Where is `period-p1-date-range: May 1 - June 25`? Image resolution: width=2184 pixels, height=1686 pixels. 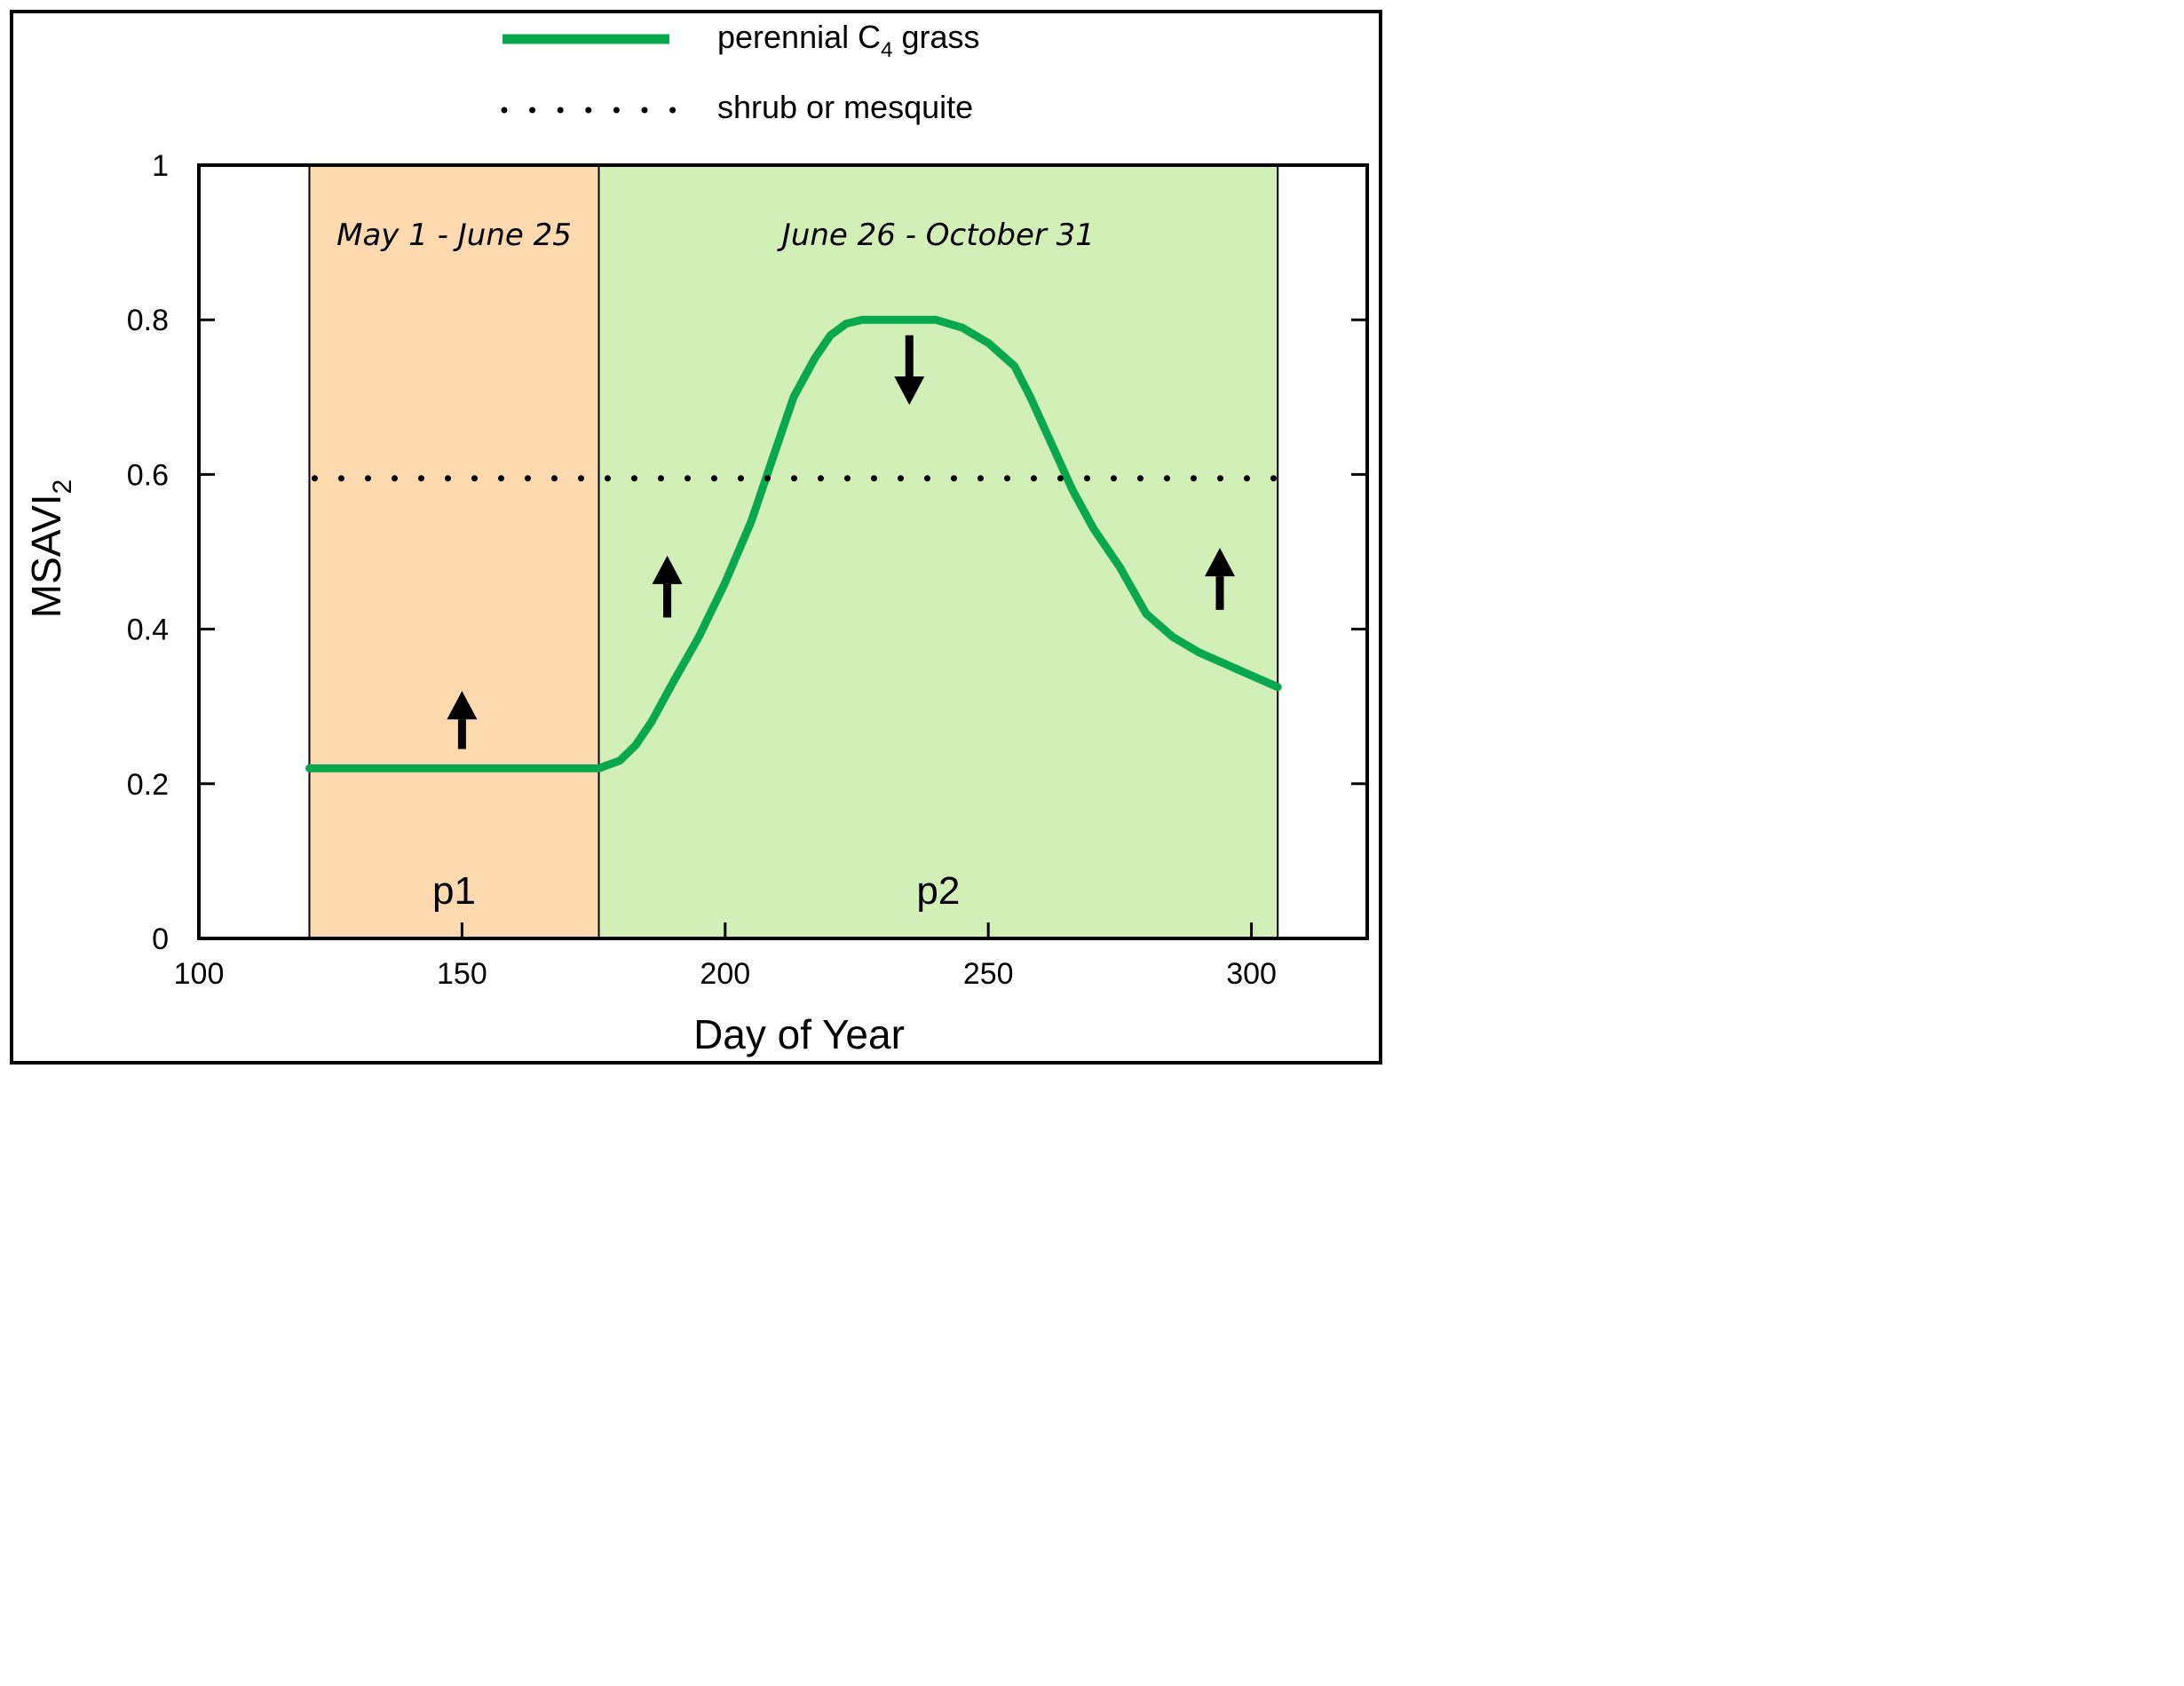
period-p1-date-range: May 1 - June 25 is located at coordinates (454, 235).